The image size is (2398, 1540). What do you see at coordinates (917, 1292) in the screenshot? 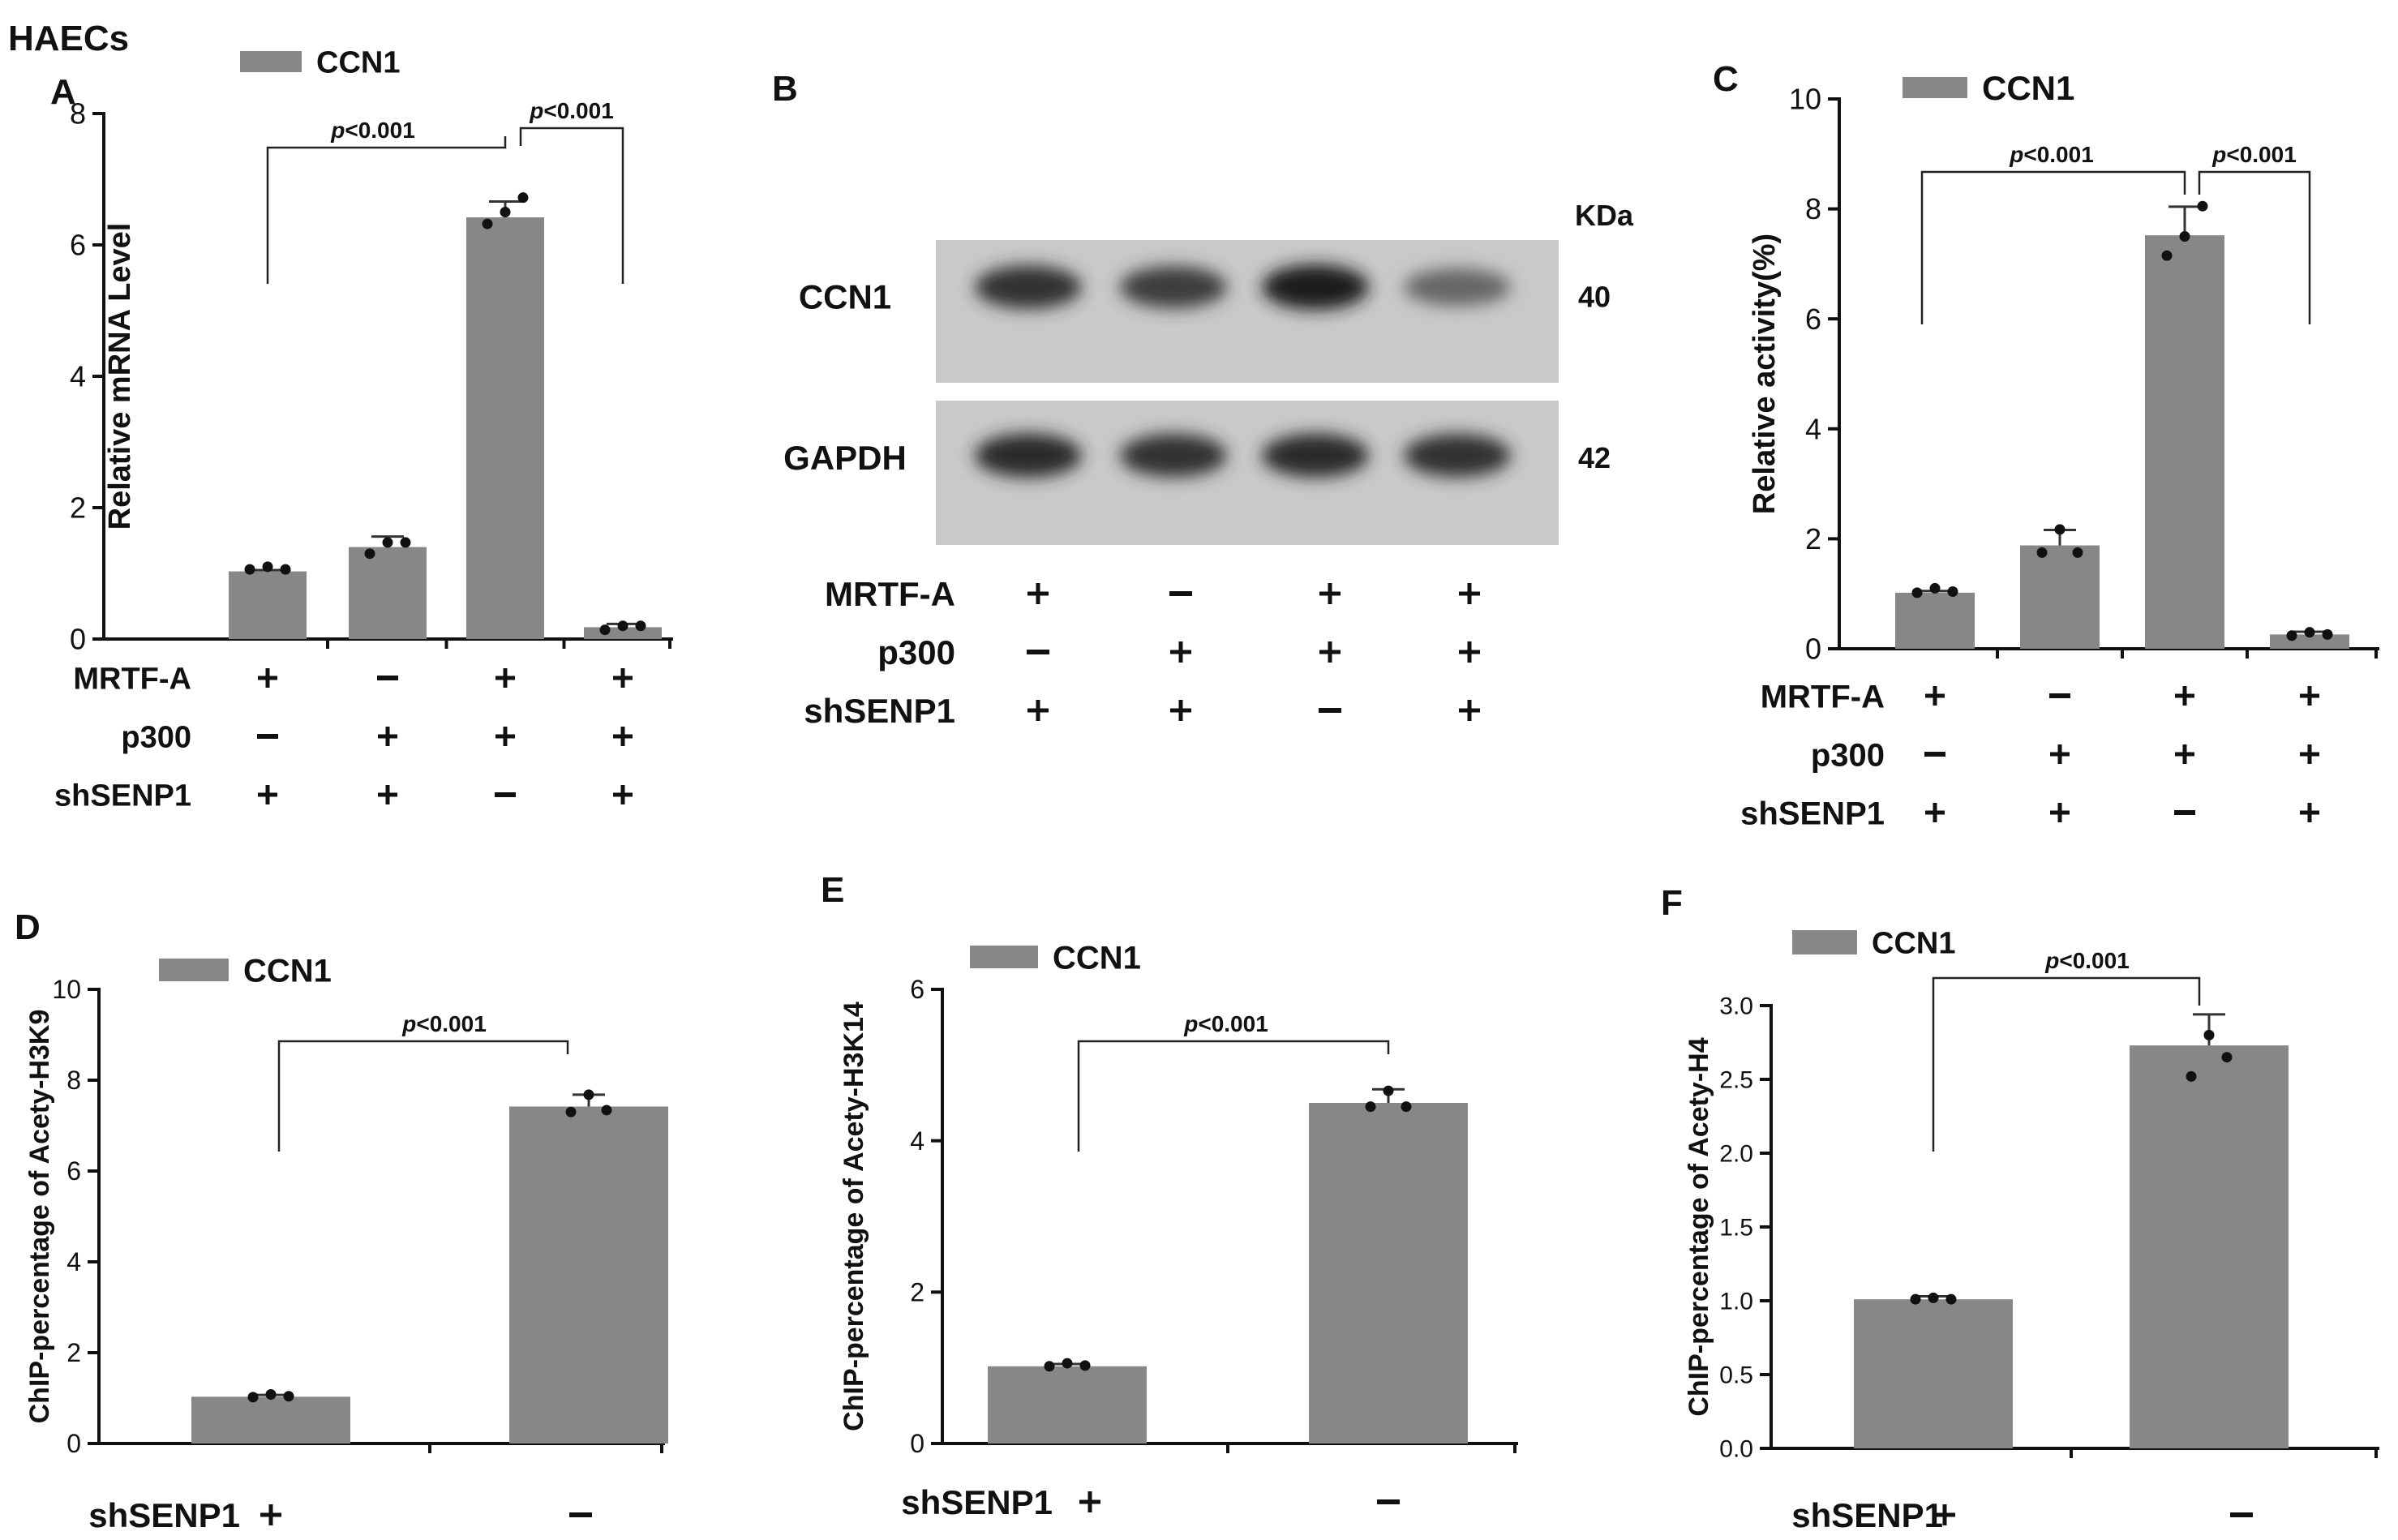
I see `y-tick-label: 2` at bounding box center [917, 1292].